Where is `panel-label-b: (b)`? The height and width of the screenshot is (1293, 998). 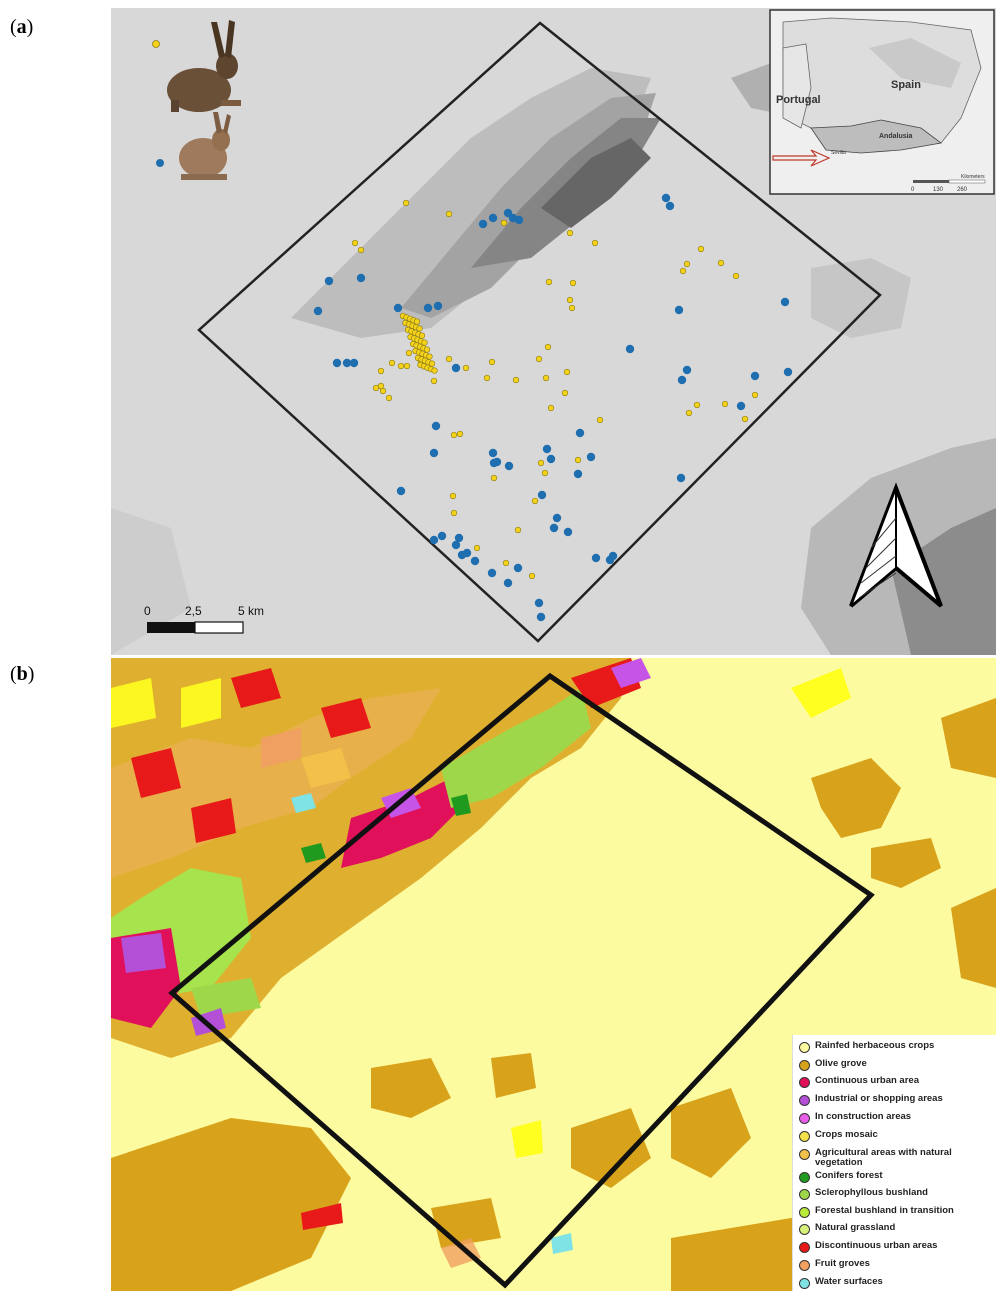 panel-label-b: (b) is located at coordinates (22, 674).